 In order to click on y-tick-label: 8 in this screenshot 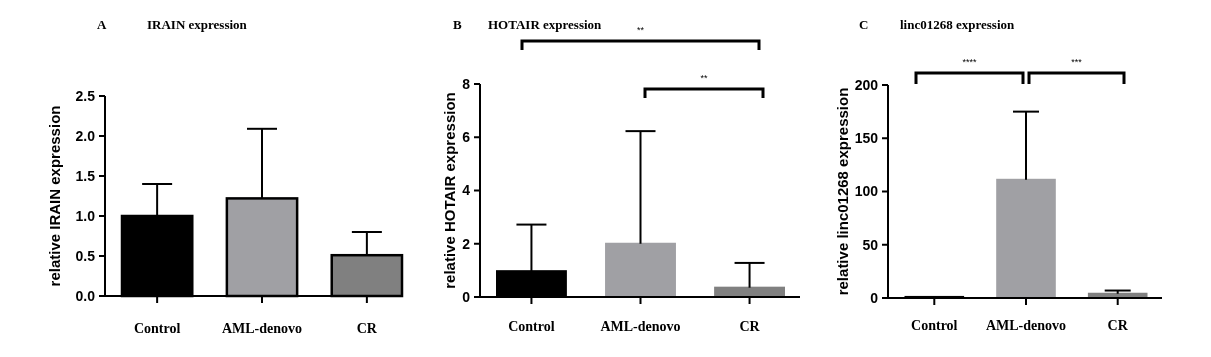, I will do `click(466, 83)`.